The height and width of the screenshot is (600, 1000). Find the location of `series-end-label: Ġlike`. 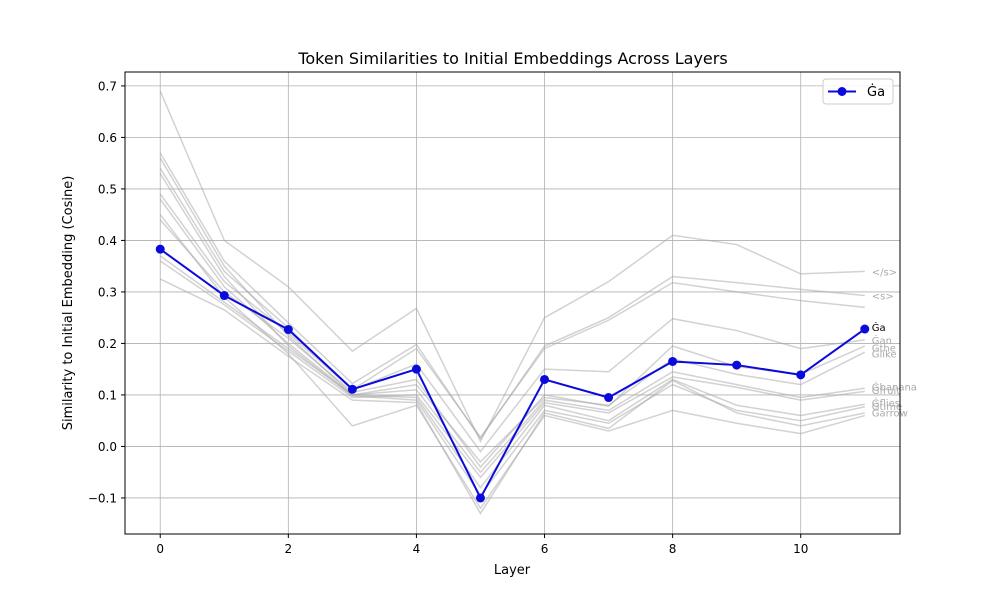

series-end-label: Ġlike is located at coordinates (884, 354).